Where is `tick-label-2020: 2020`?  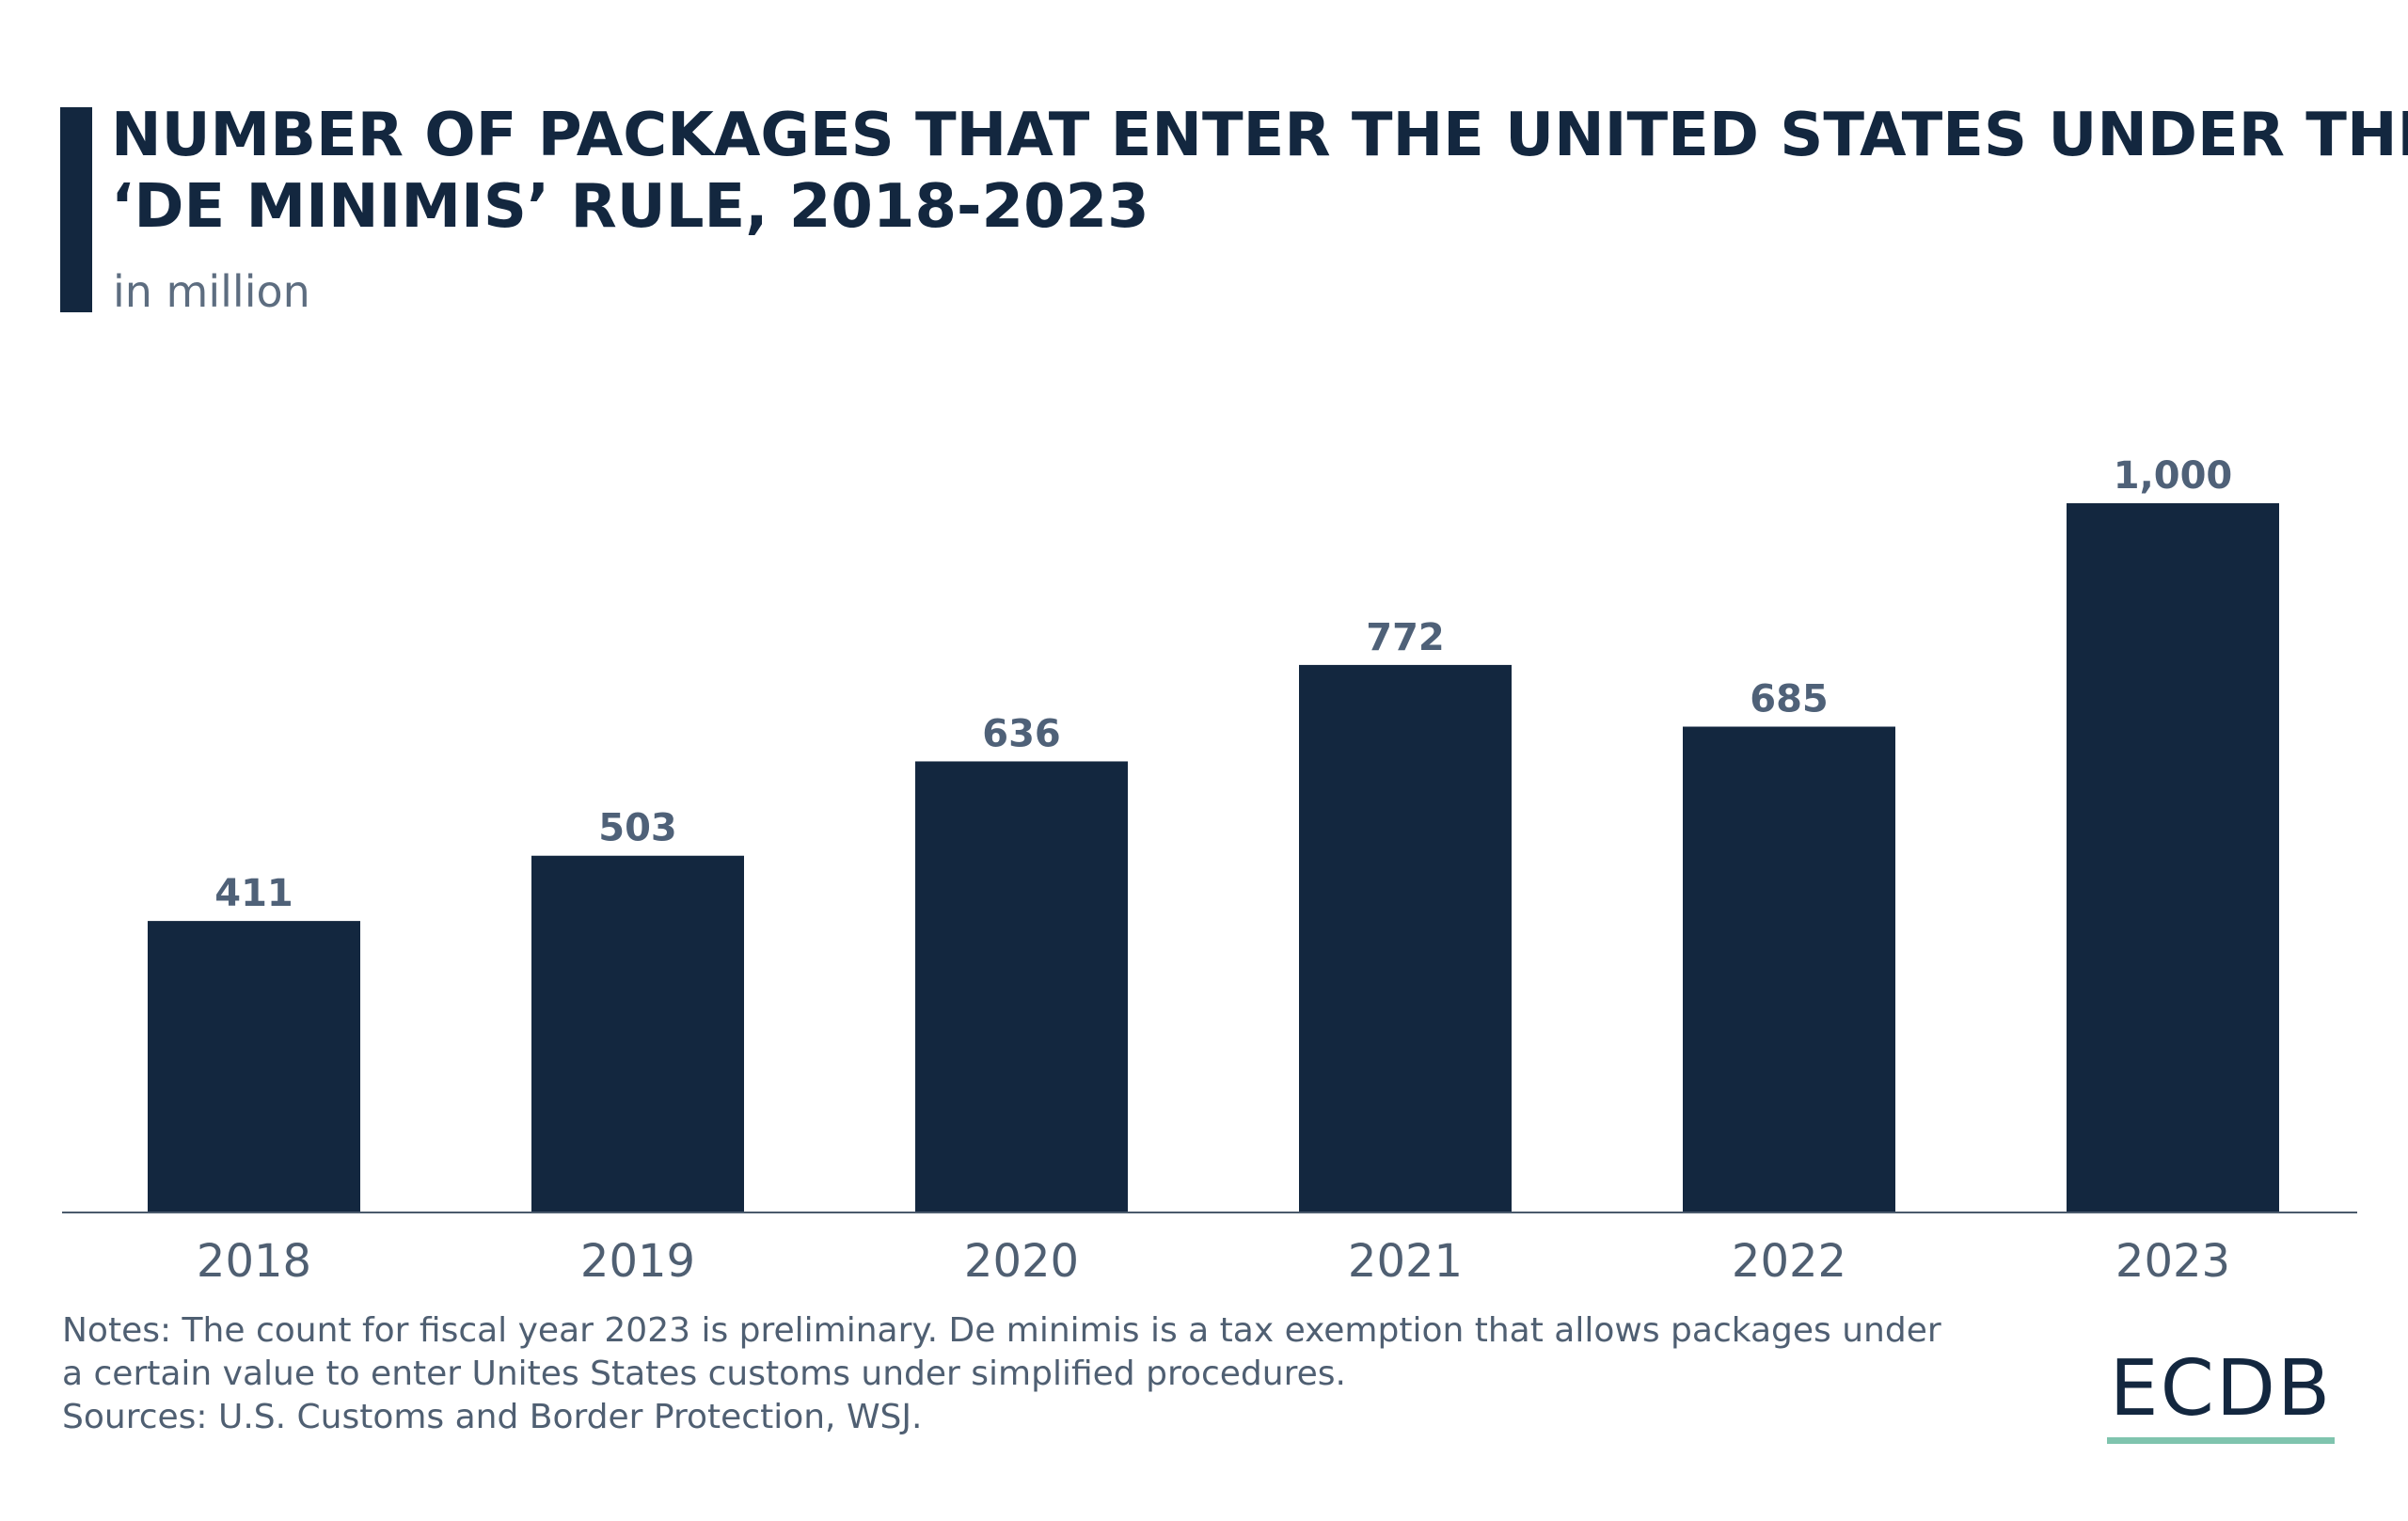
tick-label-2020: 2020 is located at coordinates (1021, 1262).